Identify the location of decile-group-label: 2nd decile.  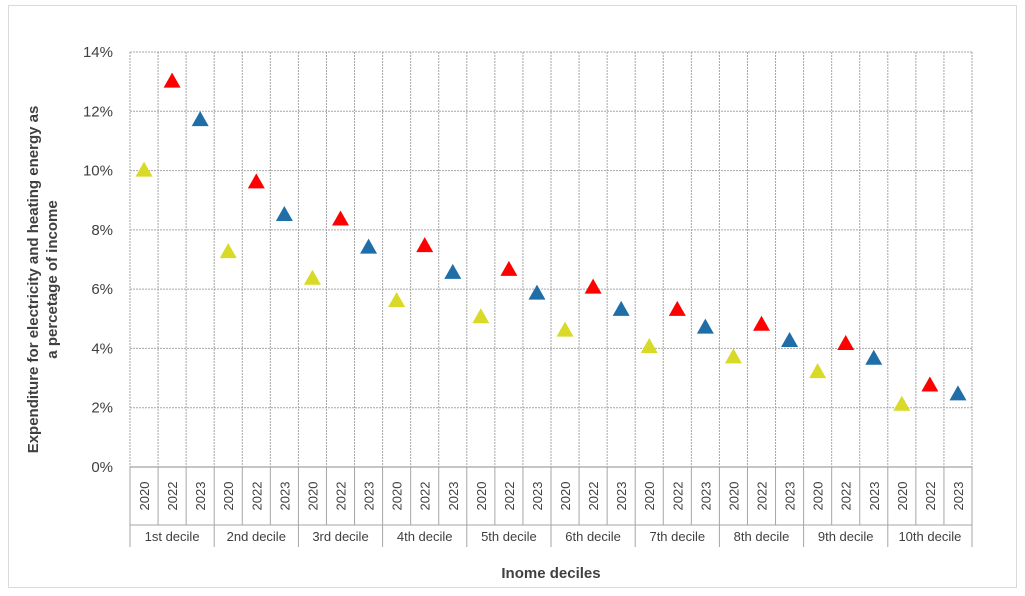
(256, 536).